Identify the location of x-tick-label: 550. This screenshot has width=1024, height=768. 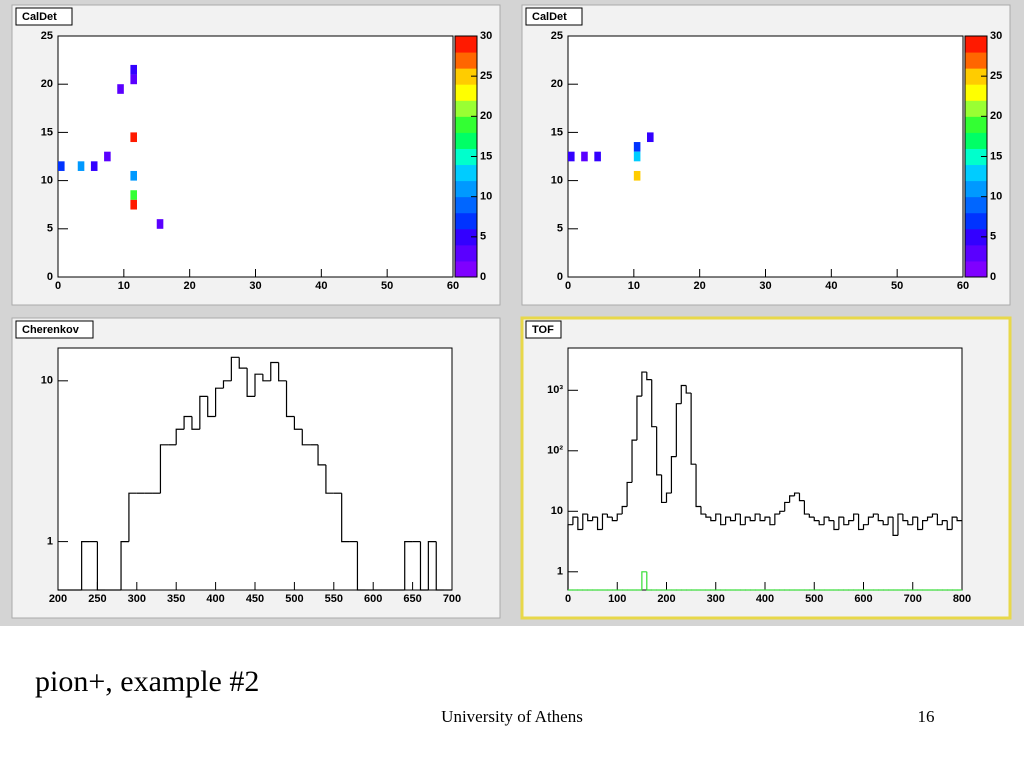
(334, 599).